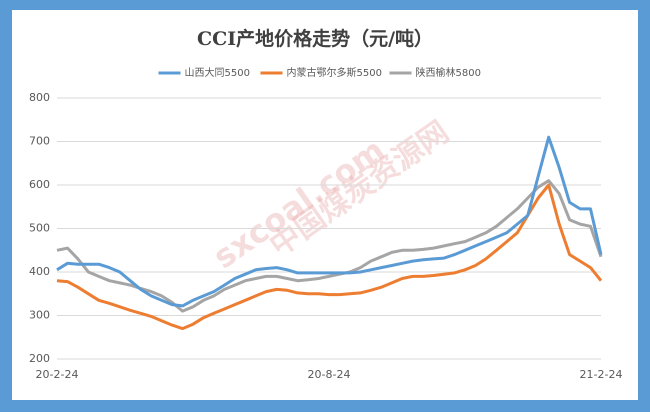  Describe the element at coordinates (39, 271) in the screenshot. I see `y-tick-label: 400` at that location.